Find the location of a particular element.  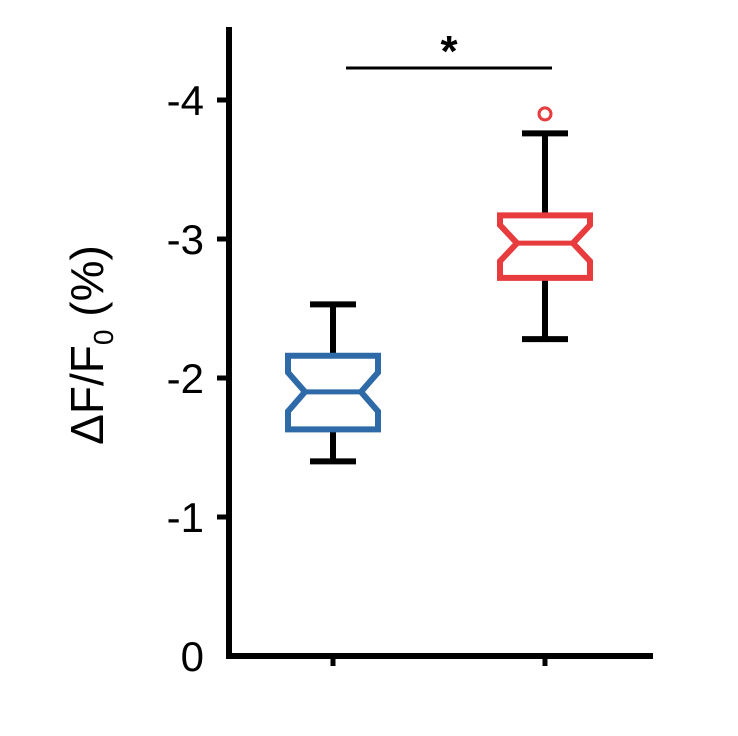

y-axis-label-main: ΔF/F is located at coordinates (87, 395).